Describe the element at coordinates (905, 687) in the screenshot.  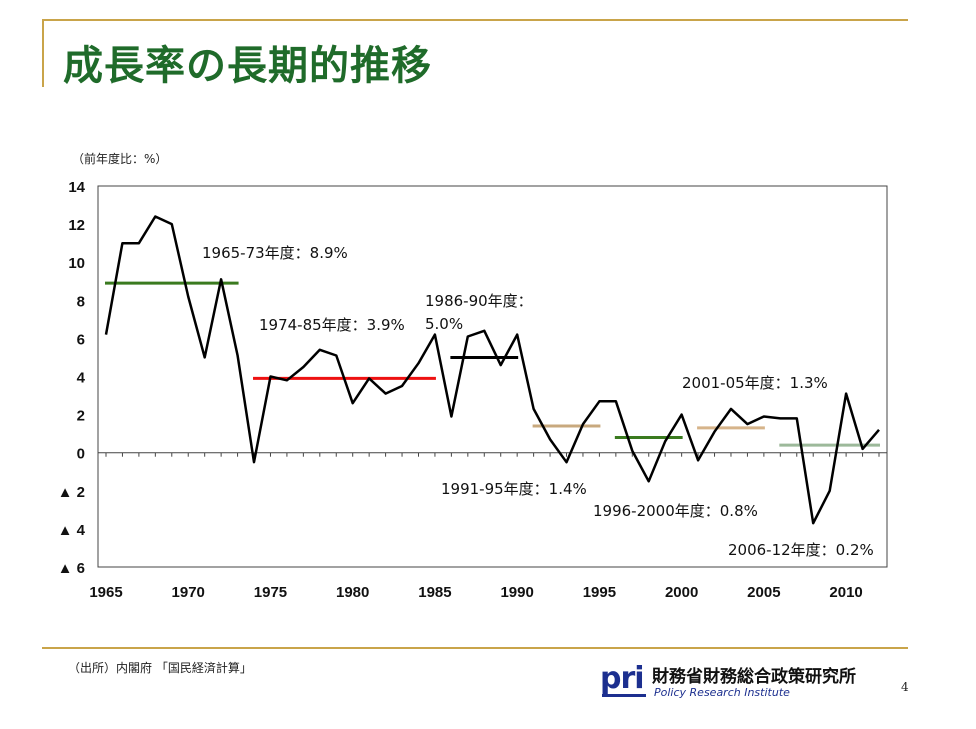
I see `page-number: 4` at that location.